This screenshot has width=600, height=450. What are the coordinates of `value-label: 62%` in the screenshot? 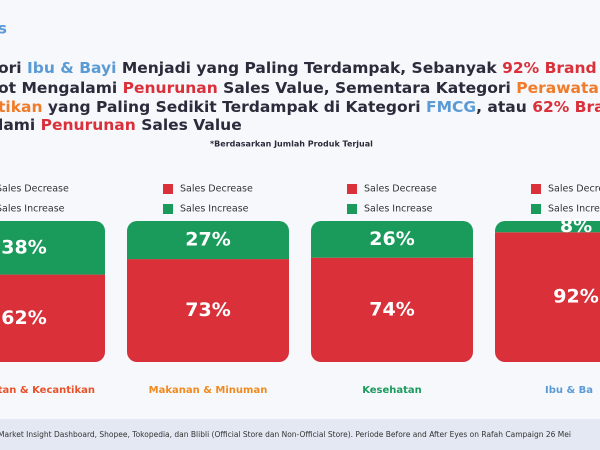 It's located at (23, 318).